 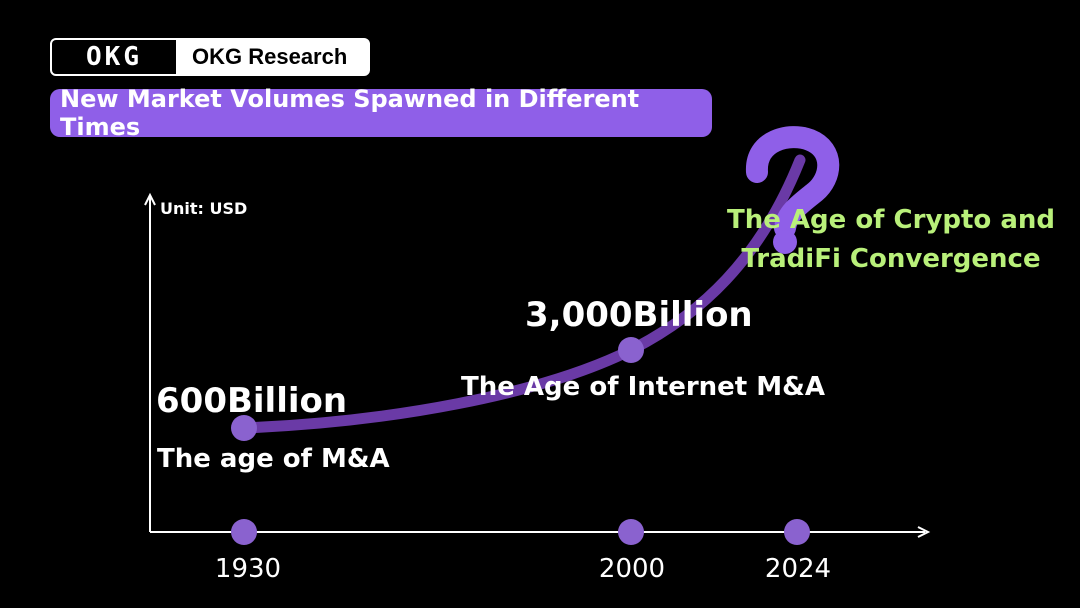 I want to click on era-label-1930: The age of M&A, so click(x=273, y=459).